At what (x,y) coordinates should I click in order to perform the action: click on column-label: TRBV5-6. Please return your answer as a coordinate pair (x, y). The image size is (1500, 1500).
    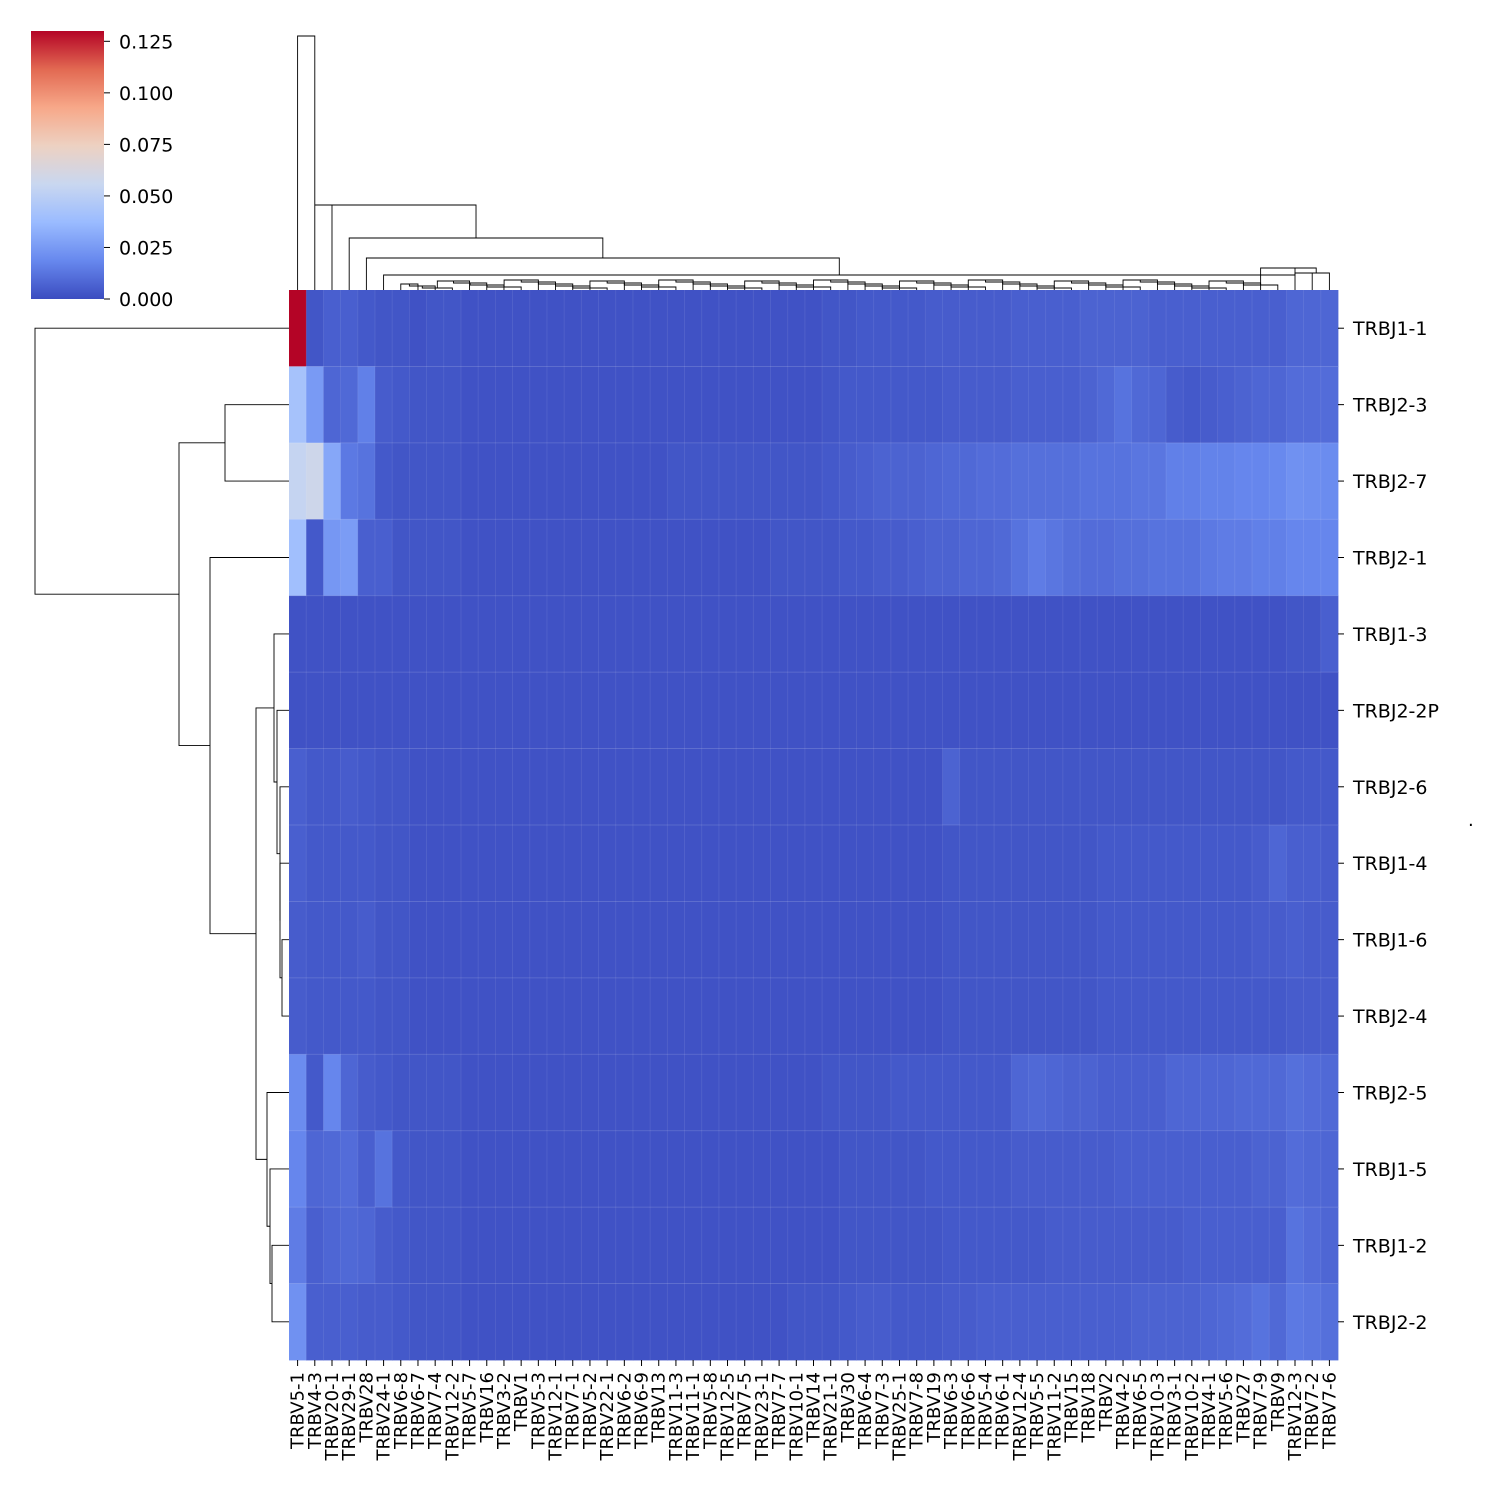
    Looking at the image, I should click on (1226, 1411).